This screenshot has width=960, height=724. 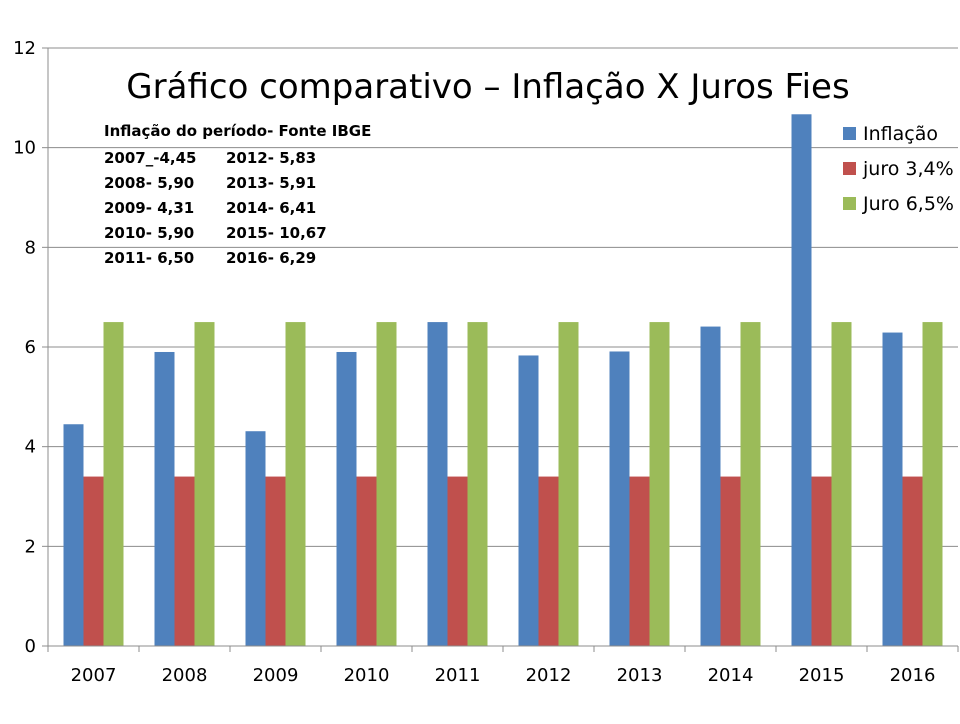 What do you see at coordinates (271, 208) in the screenshot?
I see `annotation-right: 2014- 6,41` at bounding box center [271, 208].